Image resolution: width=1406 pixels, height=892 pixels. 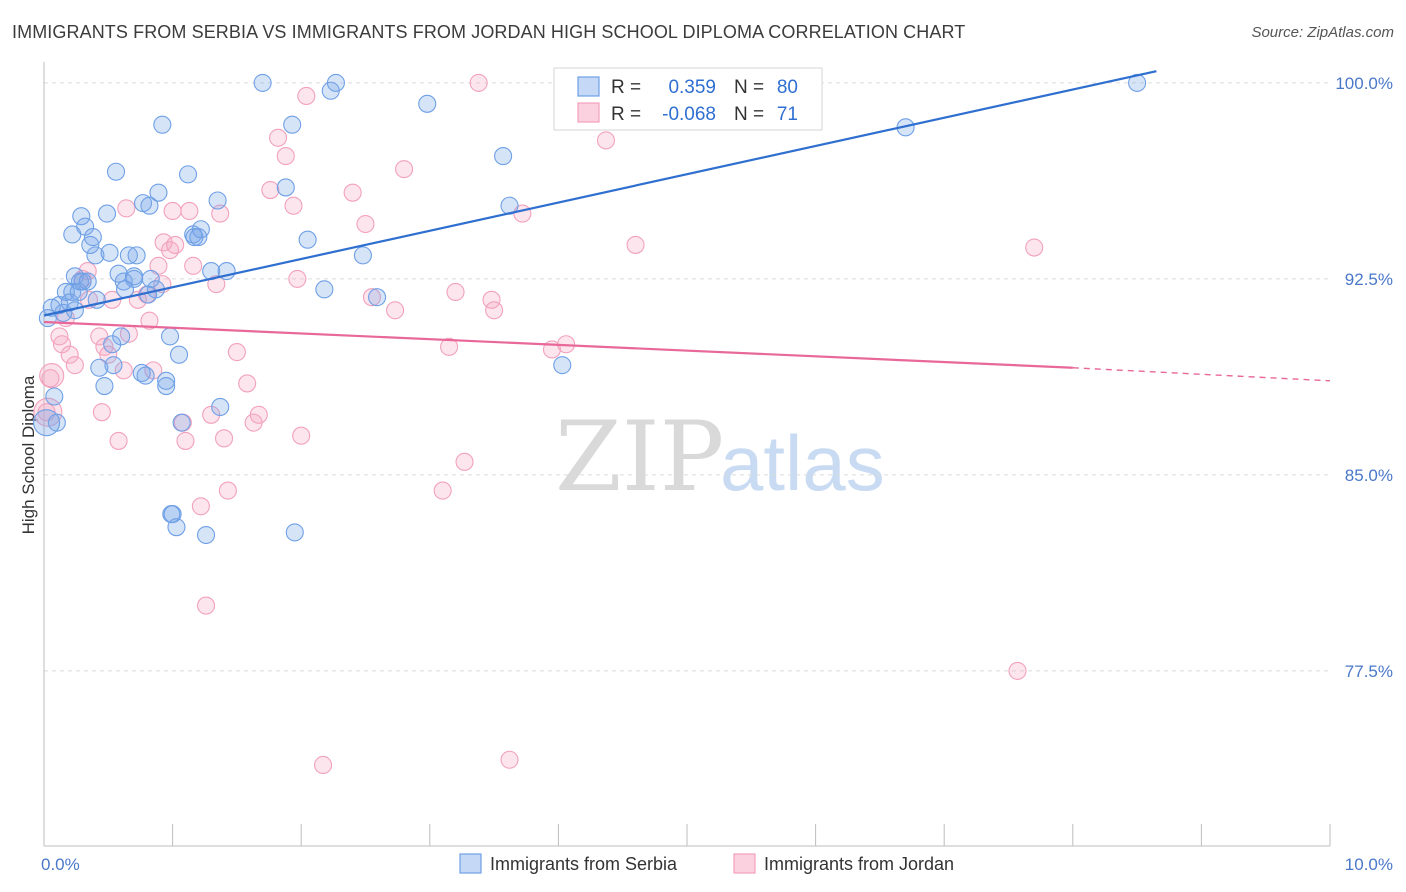 I want to click on jordan-trend-line, so click(x=558, y=344).